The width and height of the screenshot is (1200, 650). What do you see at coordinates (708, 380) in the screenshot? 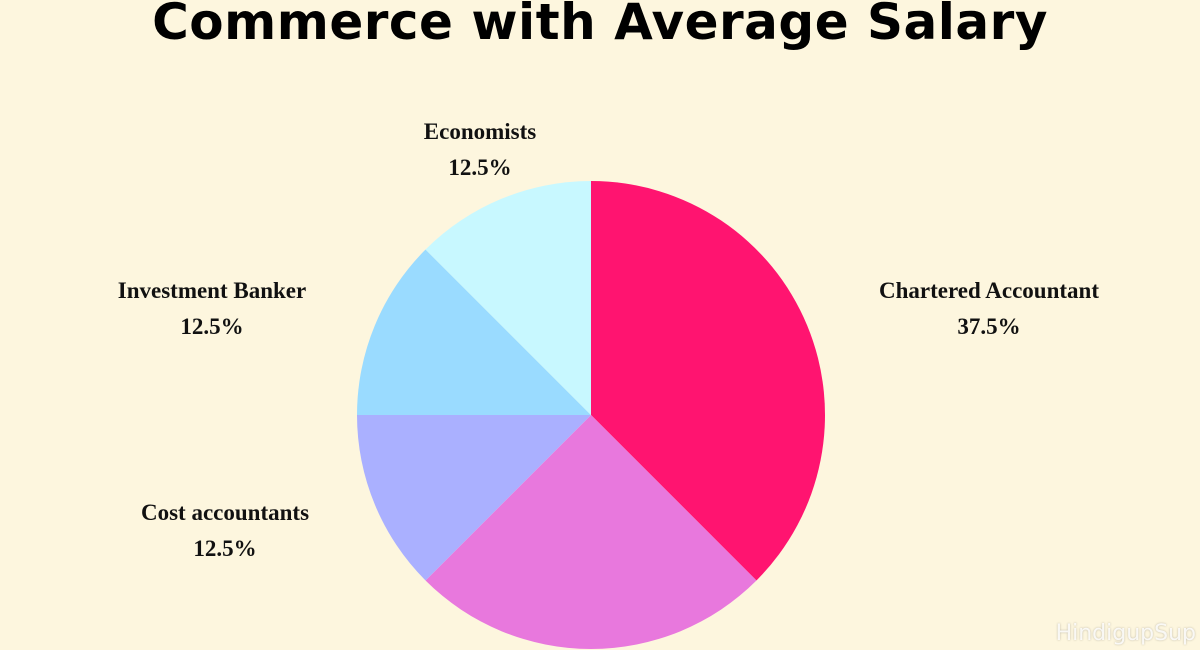
I see `slice-chartered-accountant` at bounding box center [708, 380].